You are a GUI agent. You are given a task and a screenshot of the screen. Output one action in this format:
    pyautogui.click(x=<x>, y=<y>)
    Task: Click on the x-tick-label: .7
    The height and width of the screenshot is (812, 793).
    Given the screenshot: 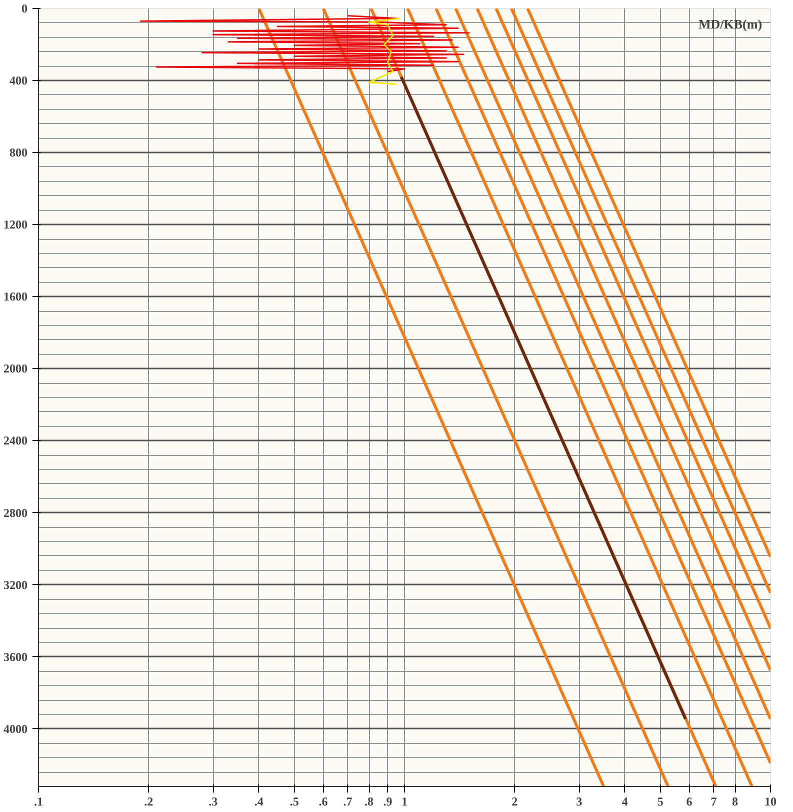 What is the action you would take?
    pyautogui.click(x=347, y=801)
    